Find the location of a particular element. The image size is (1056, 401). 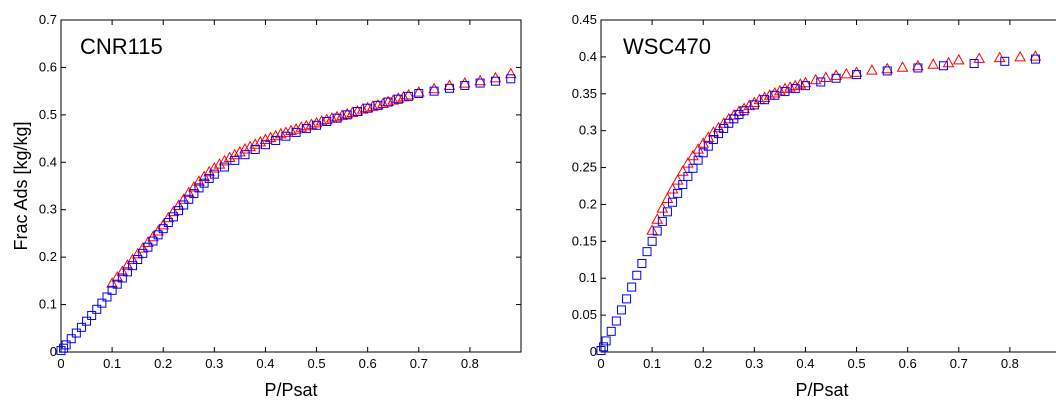

x-axis-label-wsc470: P/Psat is located at coordinates (821, 390).